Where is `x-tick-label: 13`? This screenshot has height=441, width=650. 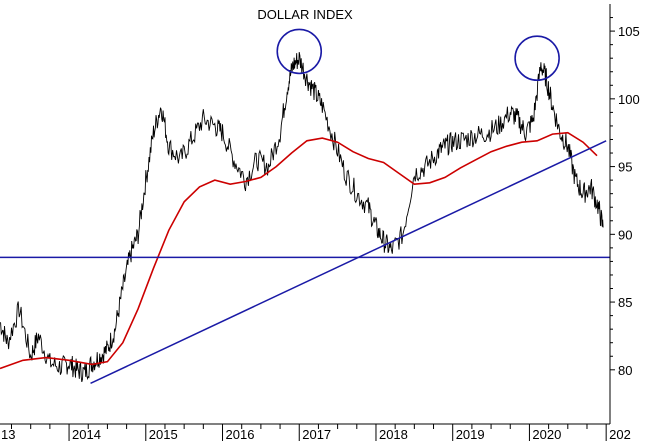
x-tick-label: 13 is located at coordinates (8, 434).